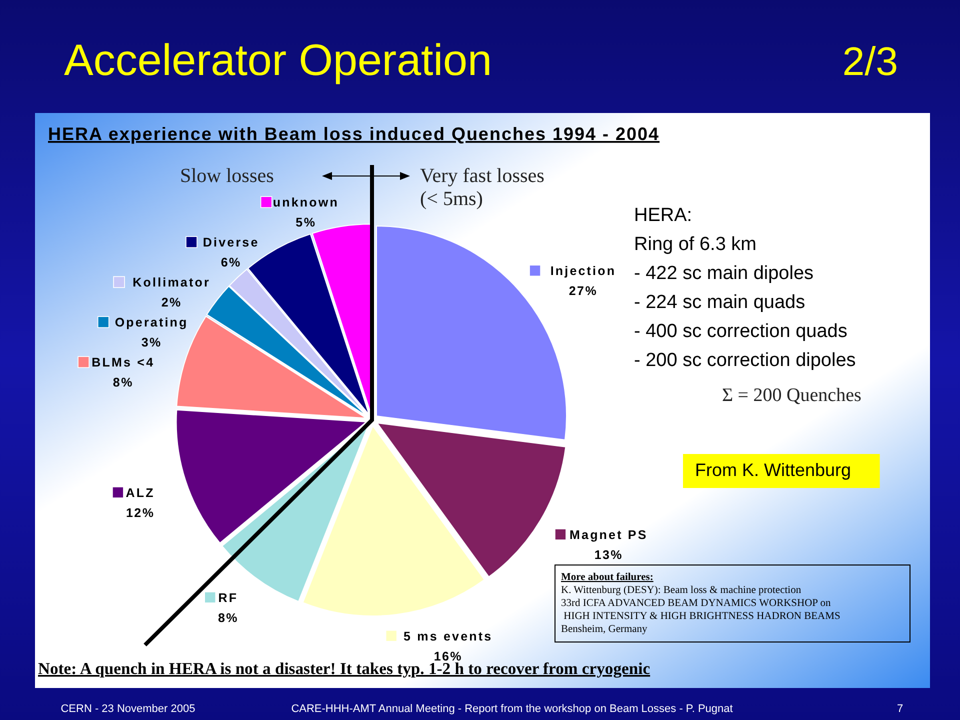 Image resolution: width=960 pixels, height=720 pixels. I want to click on legend-label: ALZ, so click(140, 493).